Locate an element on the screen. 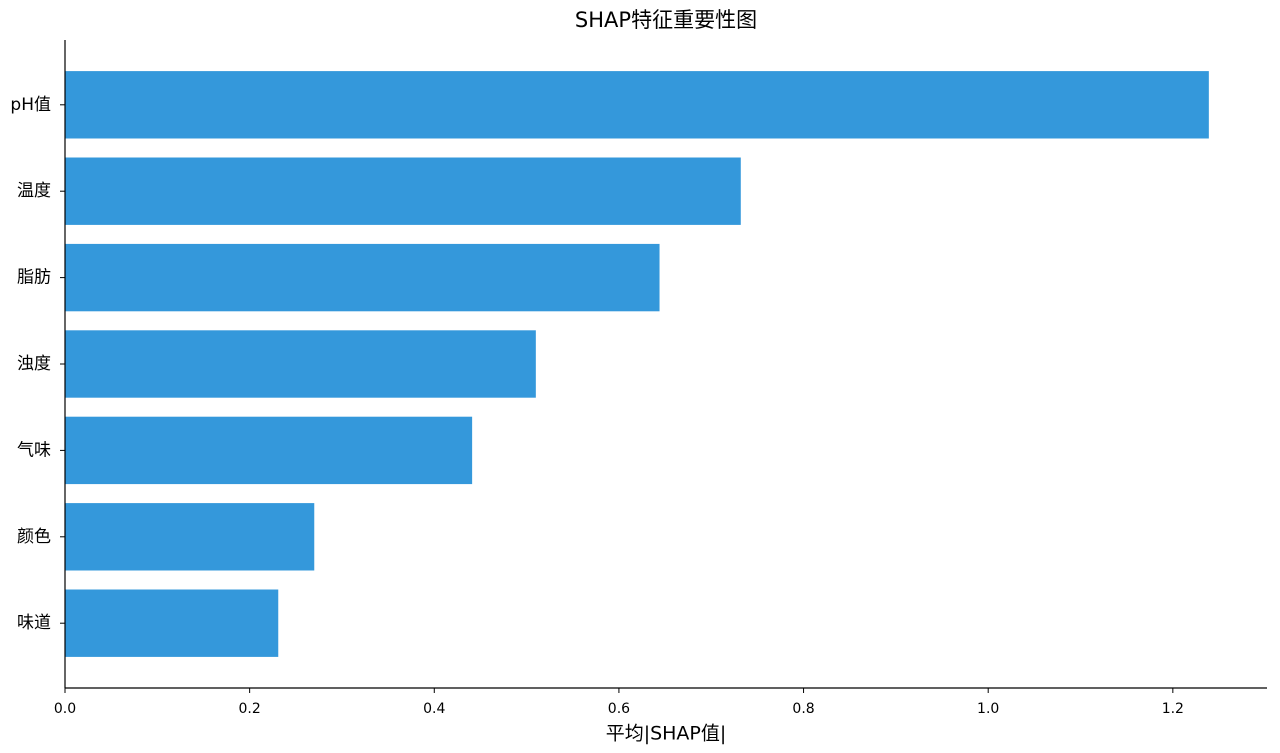  y-tick-label: 脂肪 is located at coordinates (34, 278).